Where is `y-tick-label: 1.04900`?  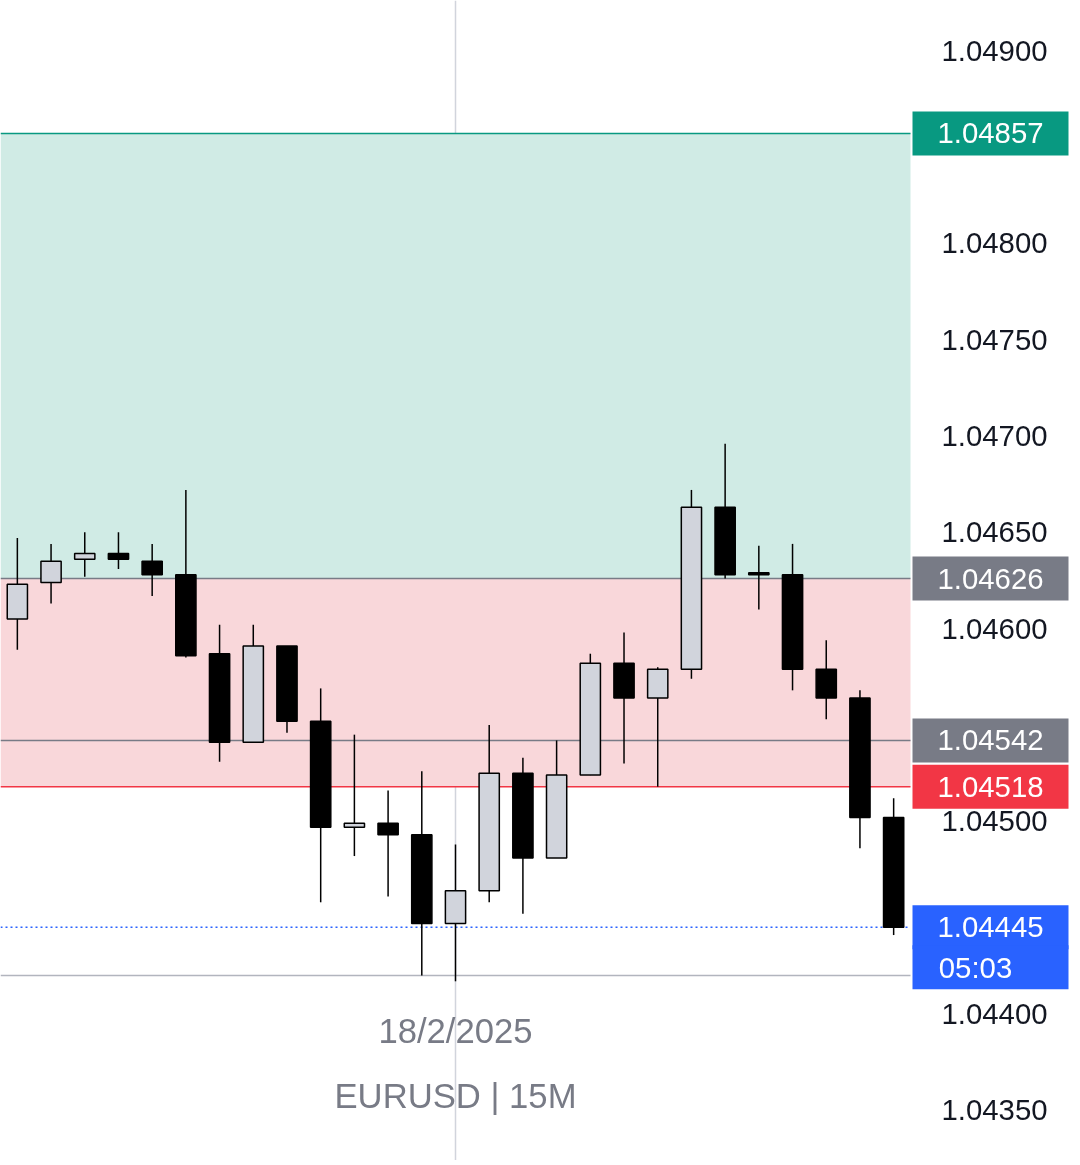 y-tick-label: 1.04900 is located at coordinates (994, 50).